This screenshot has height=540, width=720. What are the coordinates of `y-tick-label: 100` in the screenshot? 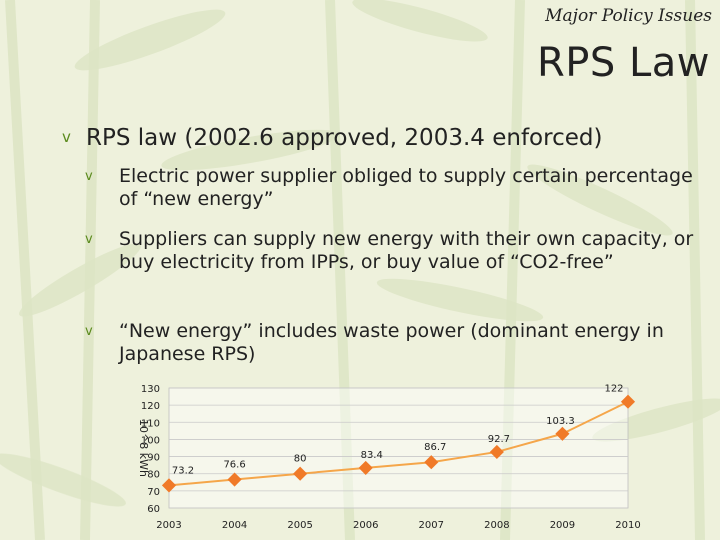 It's located at (150, 440).